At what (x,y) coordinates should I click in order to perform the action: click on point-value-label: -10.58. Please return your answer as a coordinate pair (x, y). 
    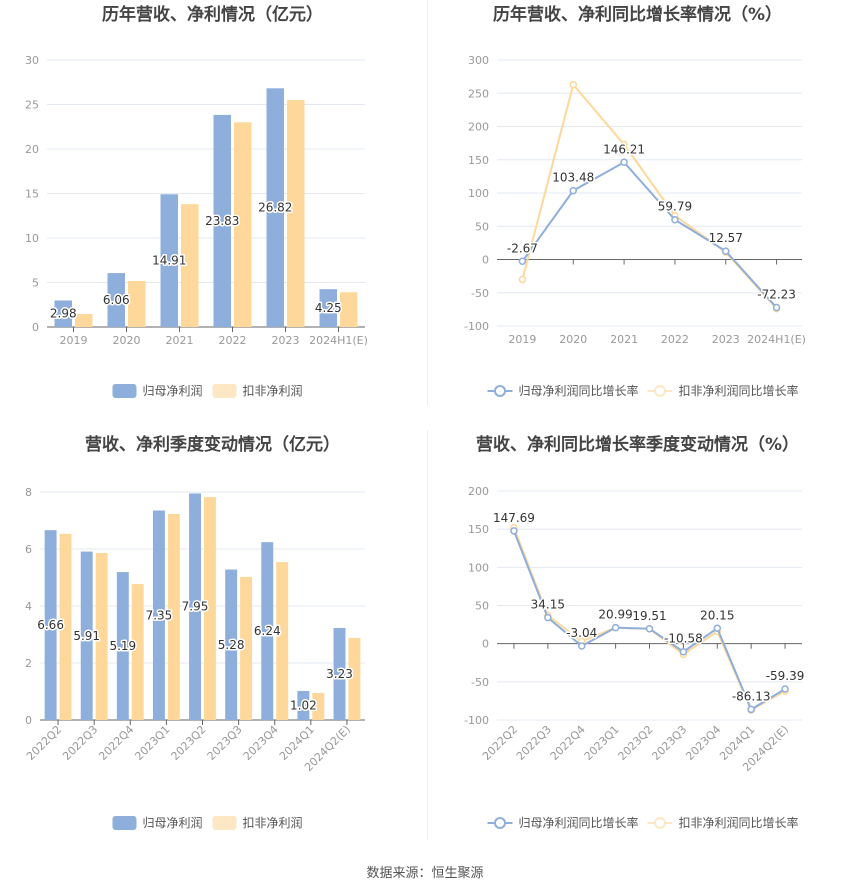
    Looking at the image, I should click on (683, 639).